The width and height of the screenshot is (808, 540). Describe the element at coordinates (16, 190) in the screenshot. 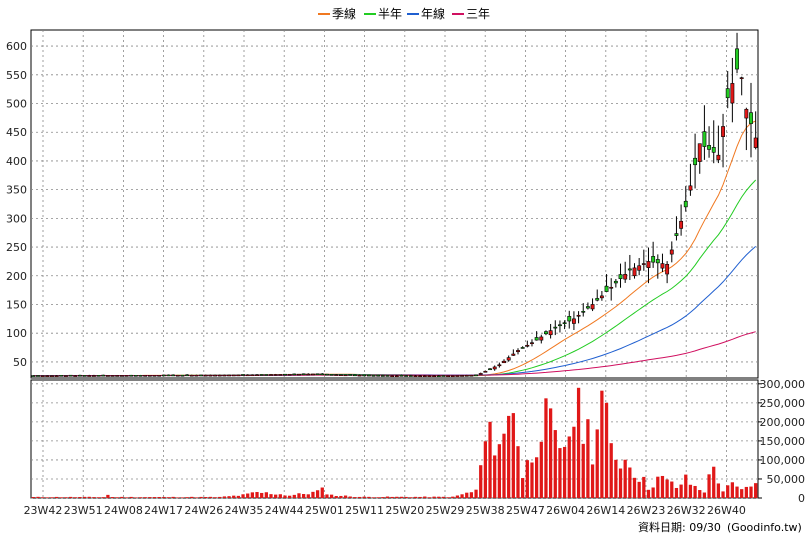

I see `price-tick-label: 350` at that location.